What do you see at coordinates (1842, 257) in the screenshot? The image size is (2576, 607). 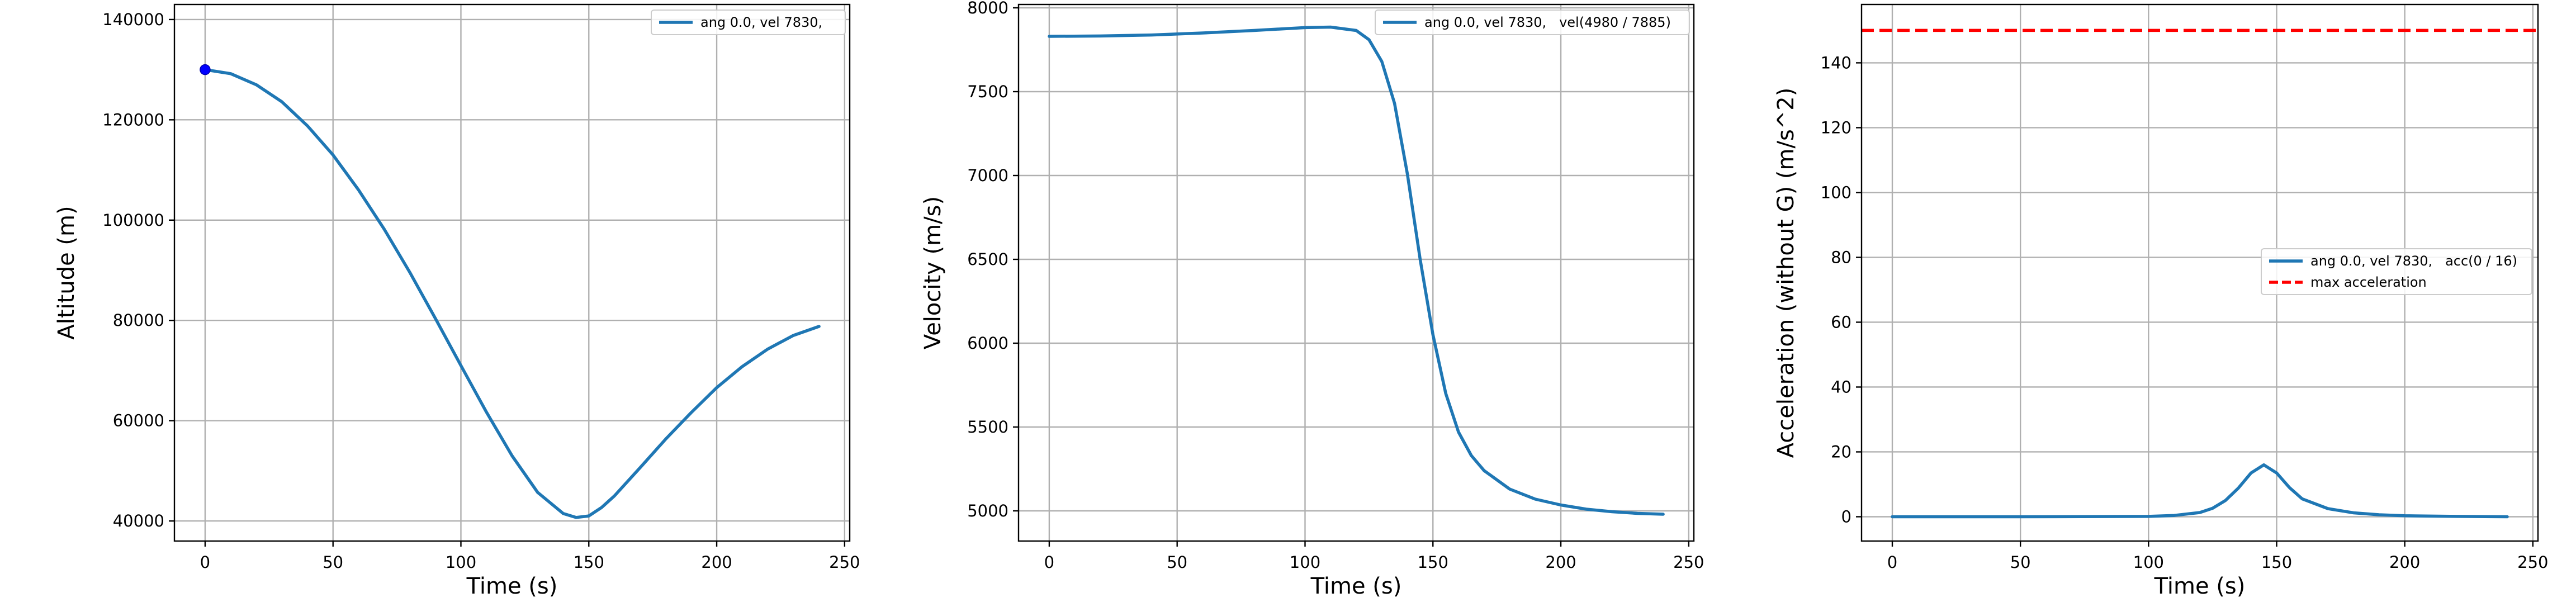 I see `y-tick-label: 80` at bounding box center [1842, 257].